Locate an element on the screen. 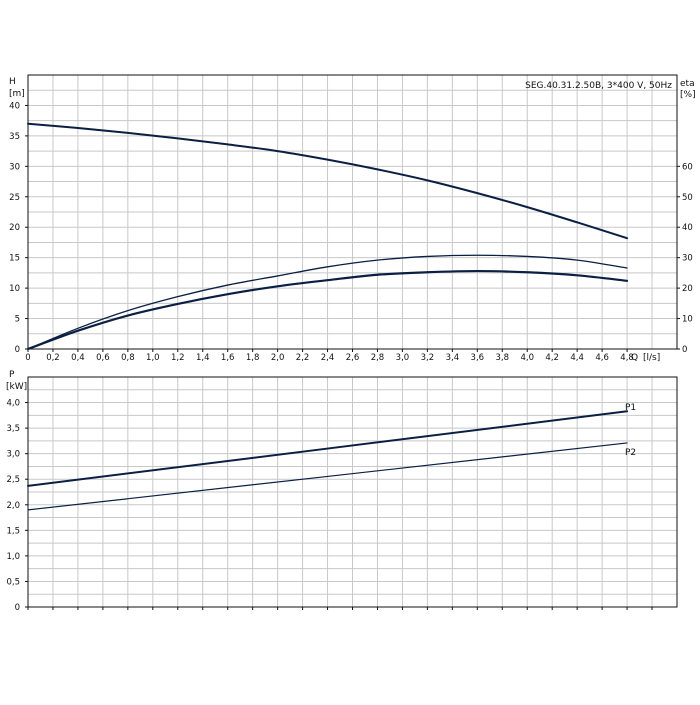 The width and height of the screenshot is (700, 705). y-tick-label: 1,5 is located at coordinates (13, 531).